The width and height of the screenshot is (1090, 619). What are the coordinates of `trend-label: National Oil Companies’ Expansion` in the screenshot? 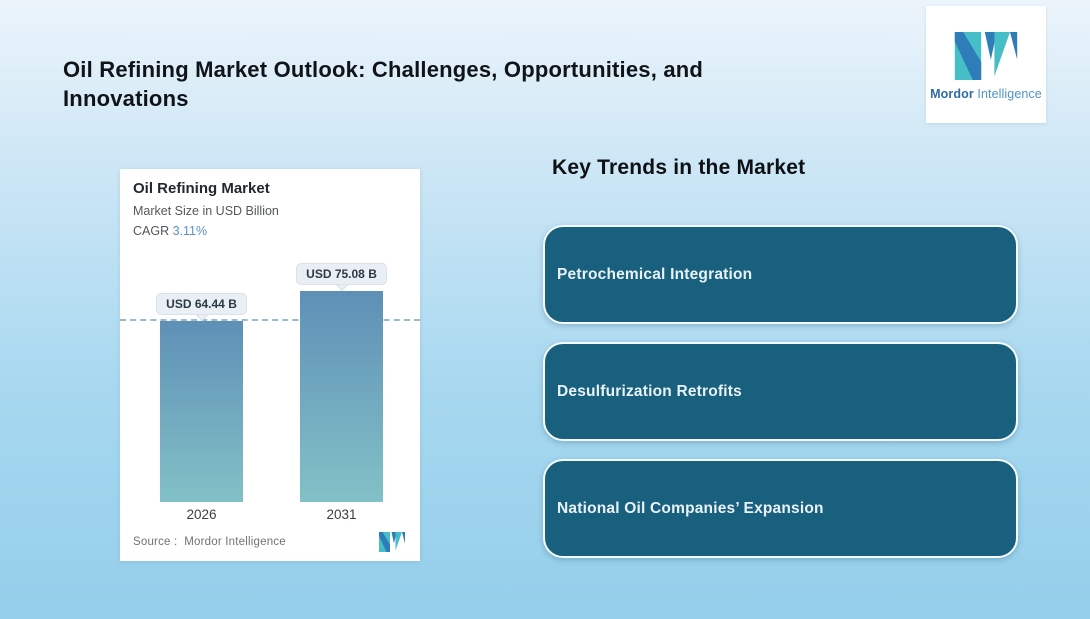 It's located at (690, 508).